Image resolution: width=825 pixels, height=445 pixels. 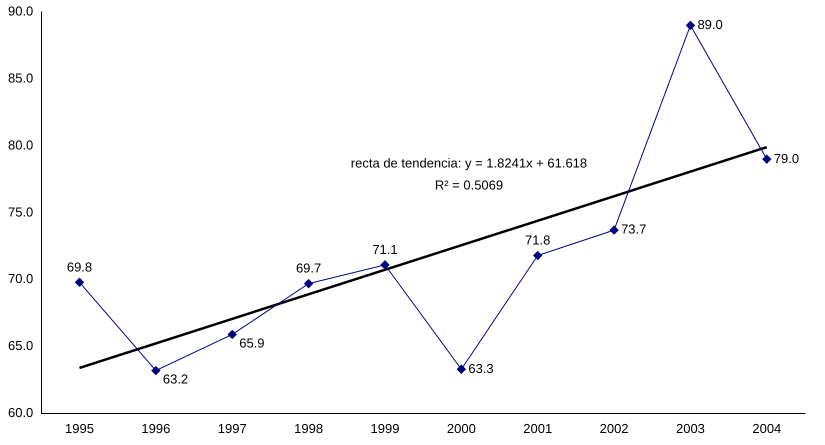 I want to click on x-tick-label: 2003, so click(x=690, y=428).